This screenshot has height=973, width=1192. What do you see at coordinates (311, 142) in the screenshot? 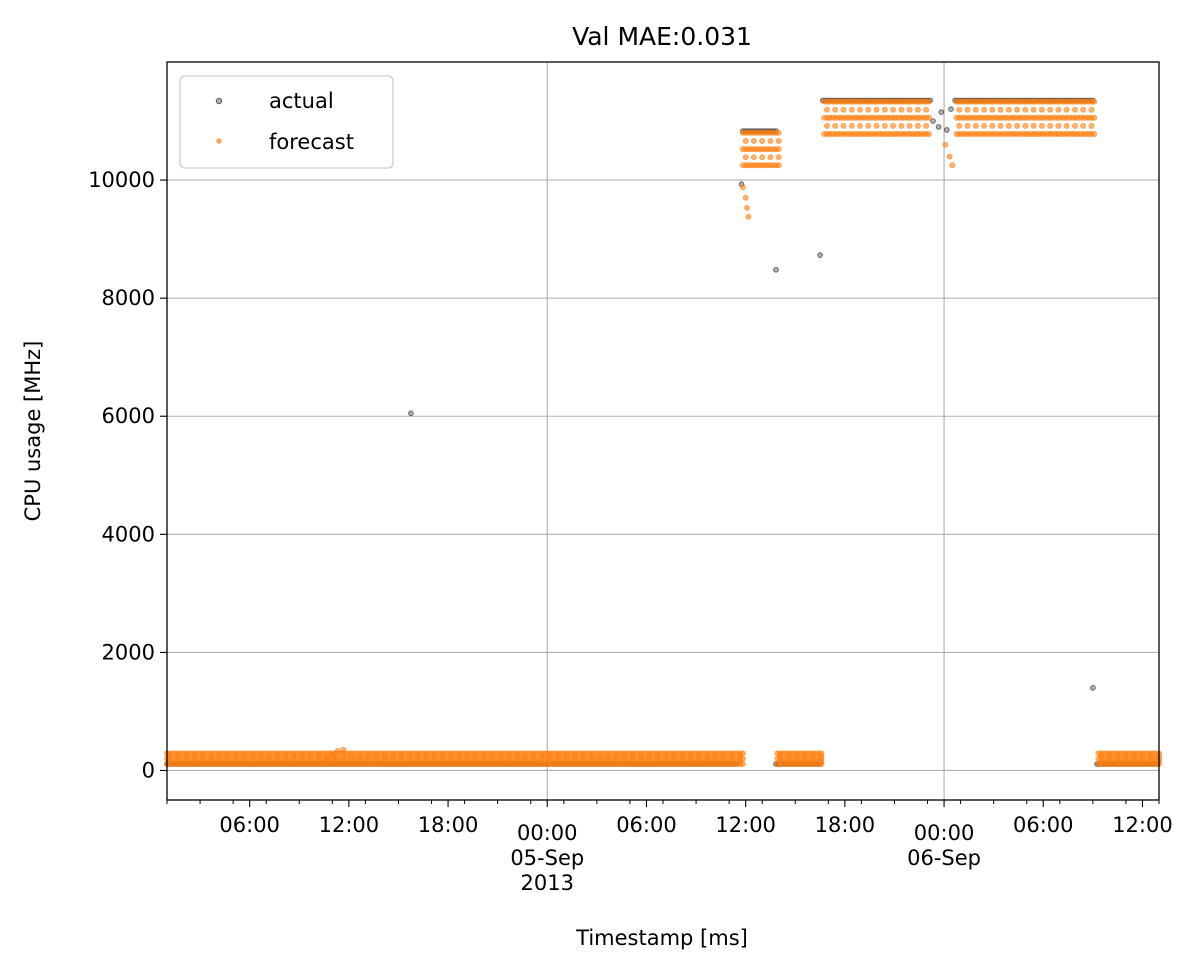
I see `legend-label-forecast: forecast` at bounding box center [311, 142].